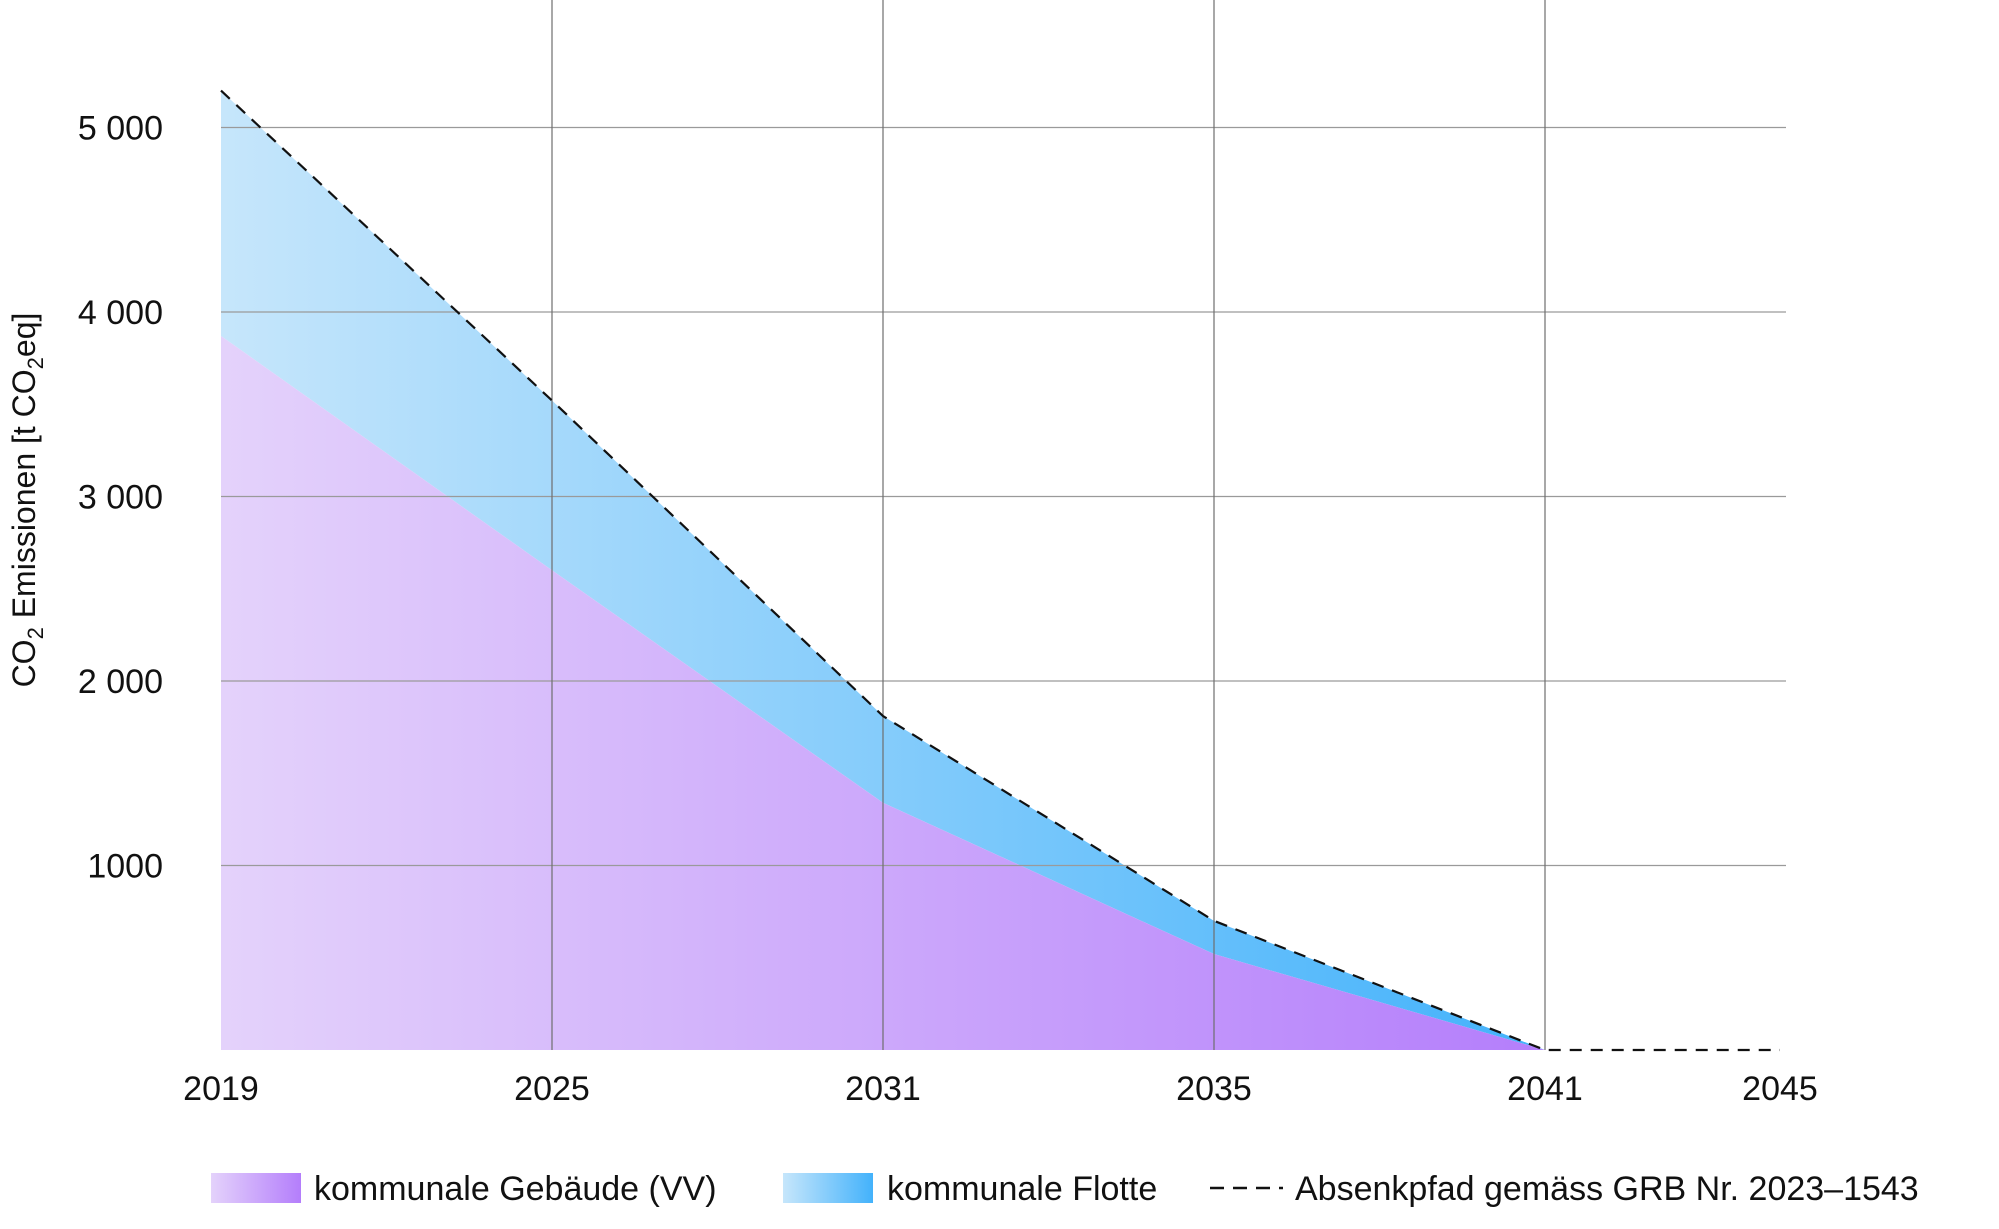  I want to click on legend-swatch-fleet, so click(828, 1188).